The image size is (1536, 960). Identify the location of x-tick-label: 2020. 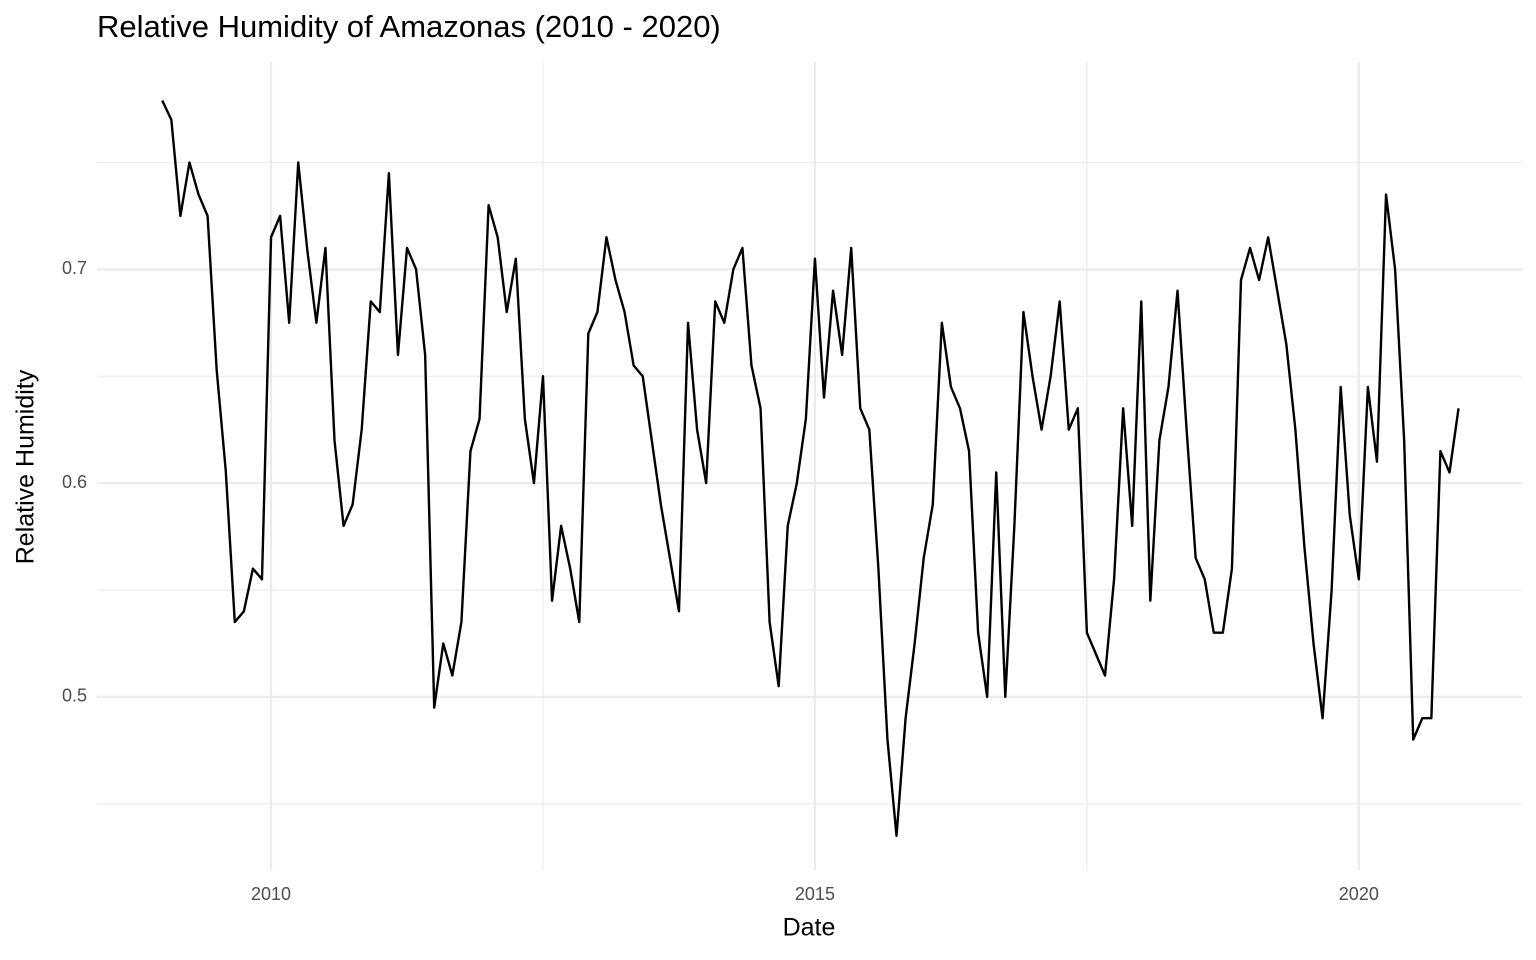
(1359, 894).